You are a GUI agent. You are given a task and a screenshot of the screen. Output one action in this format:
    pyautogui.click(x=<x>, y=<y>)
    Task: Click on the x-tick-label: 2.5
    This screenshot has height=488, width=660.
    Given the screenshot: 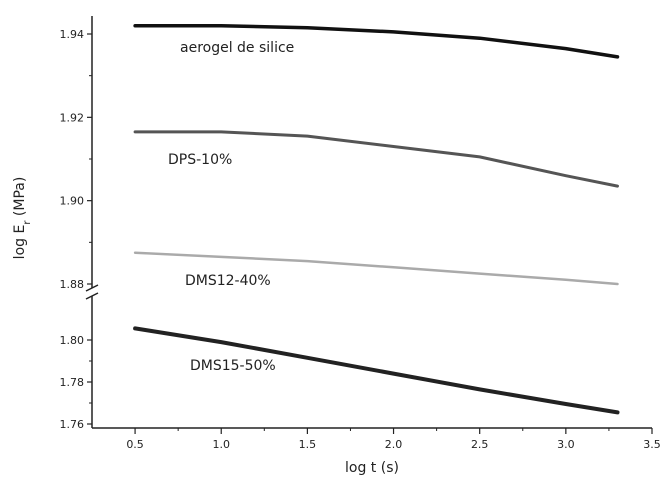 What is the action you would take?
    pyautogui.click(x=480, y=444)
    